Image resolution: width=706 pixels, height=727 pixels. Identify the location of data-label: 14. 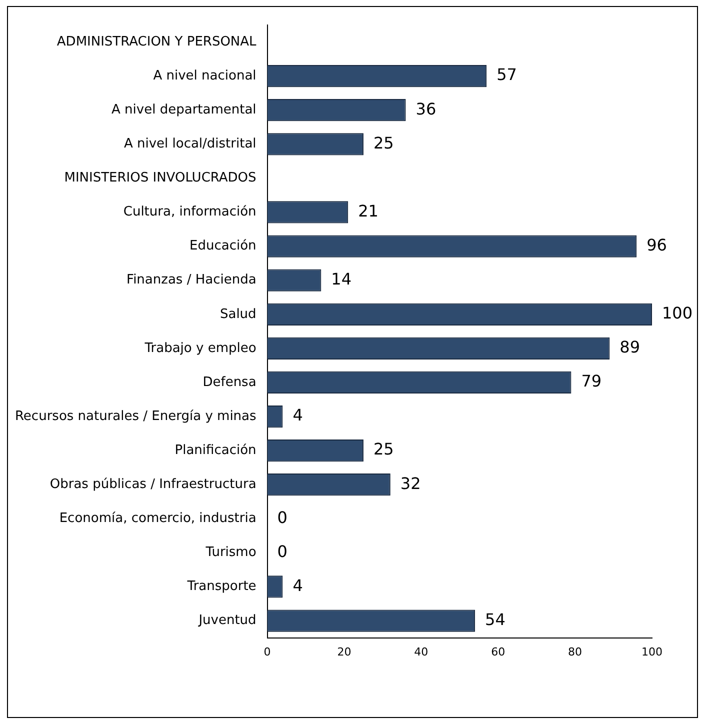
(341, 278).